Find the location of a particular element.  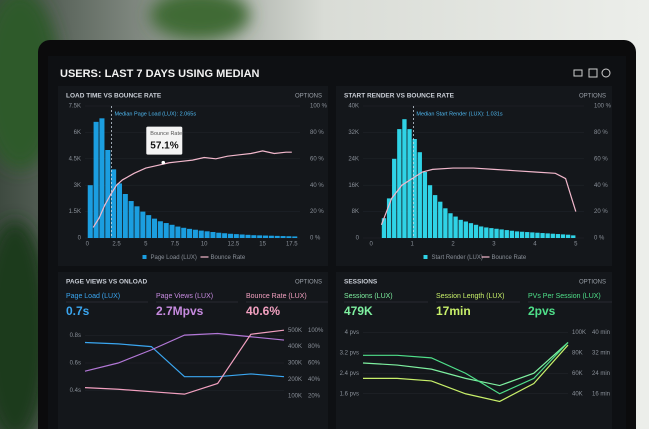

x-tick-label: 7.5 is located at coordinates (175, 245).